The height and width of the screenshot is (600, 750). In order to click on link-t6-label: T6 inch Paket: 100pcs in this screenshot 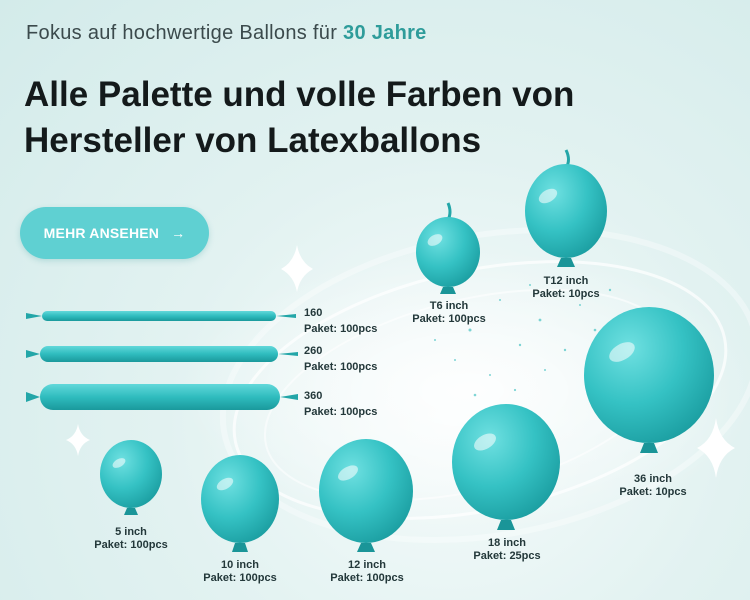, I will do `click(448, 313)`.